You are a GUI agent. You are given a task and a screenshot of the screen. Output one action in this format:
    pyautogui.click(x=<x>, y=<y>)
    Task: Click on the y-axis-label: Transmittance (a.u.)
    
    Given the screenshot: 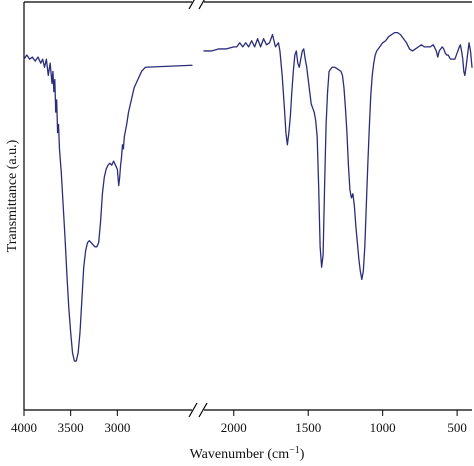 What is the action you would take?
    pyautogui.click(x=12, y=195)
    